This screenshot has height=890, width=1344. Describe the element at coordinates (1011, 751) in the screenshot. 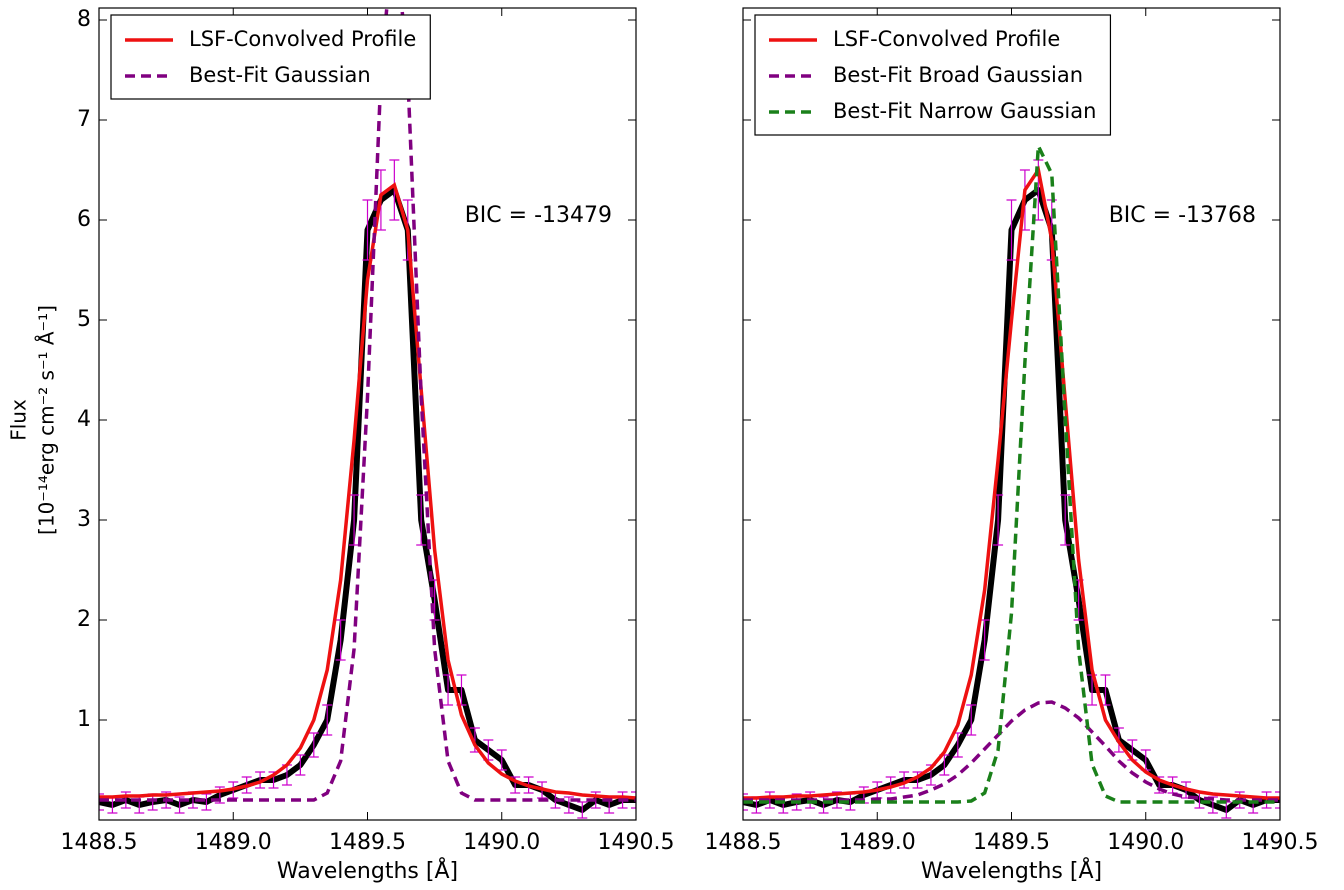

I see `model-line` at that location.